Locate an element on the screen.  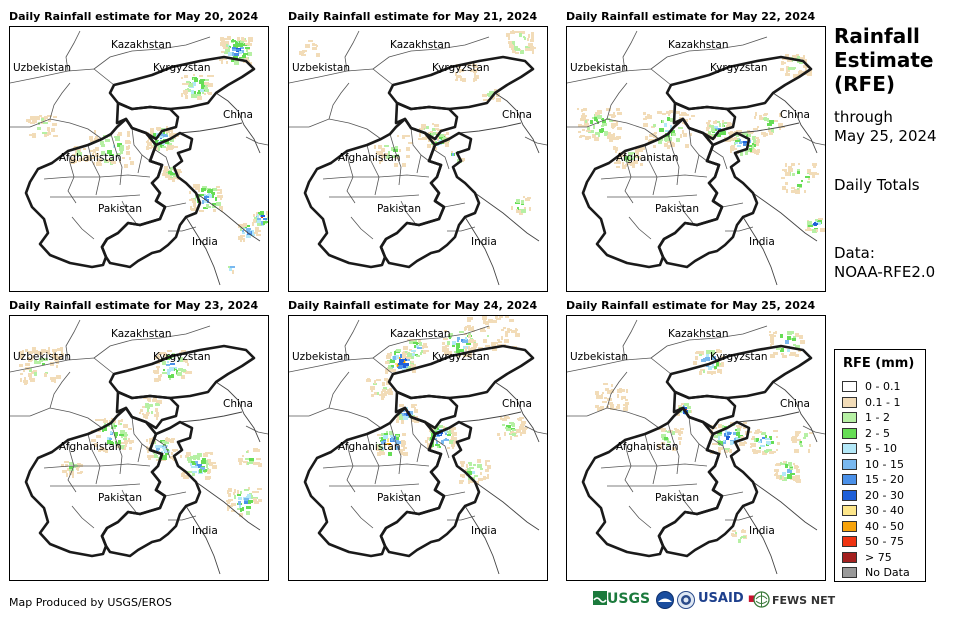
afghanistan-outline is located at coordinates (95, 482).